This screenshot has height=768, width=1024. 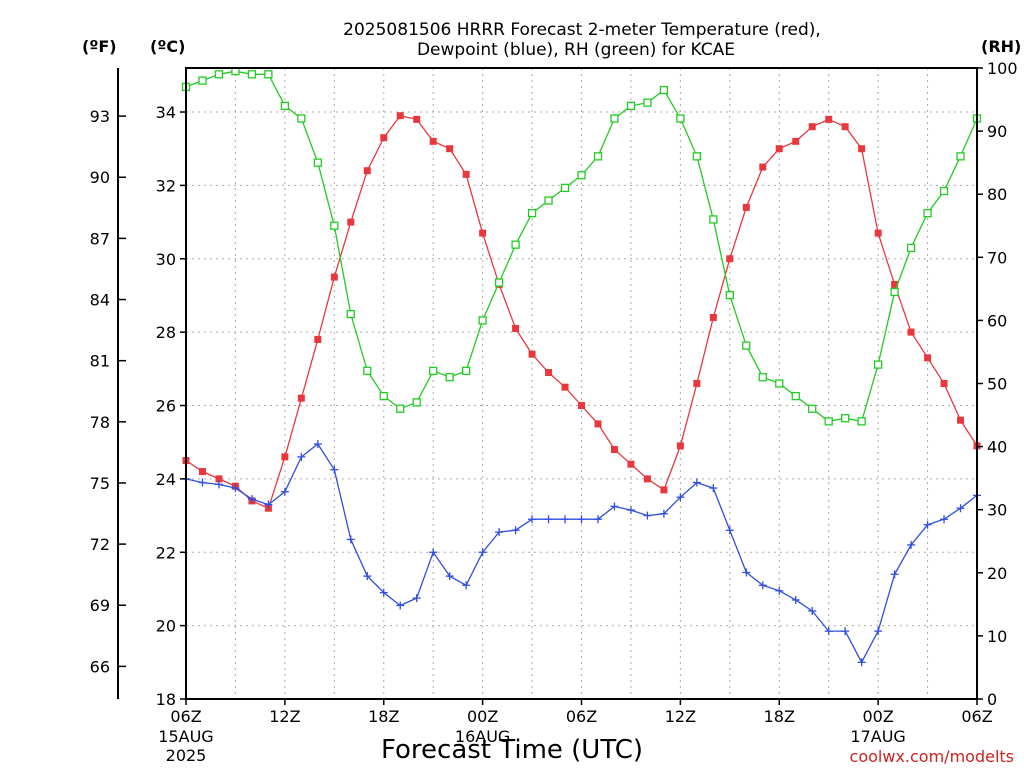 I want to click on rh-tick-label: 100, so click(x=1002, y=68).